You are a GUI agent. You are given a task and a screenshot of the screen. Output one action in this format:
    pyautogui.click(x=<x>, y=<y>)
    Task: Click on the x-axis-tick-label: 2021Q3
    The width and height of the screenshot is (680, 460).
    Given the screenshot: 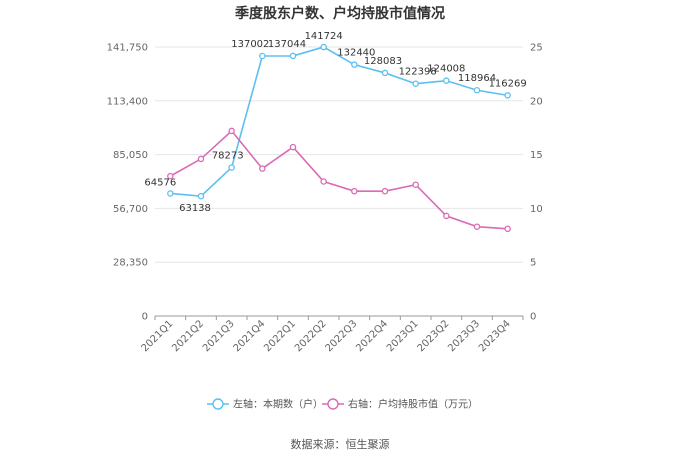 What is the action you would take?
    pyautogui.click(x=219, y=336)
    